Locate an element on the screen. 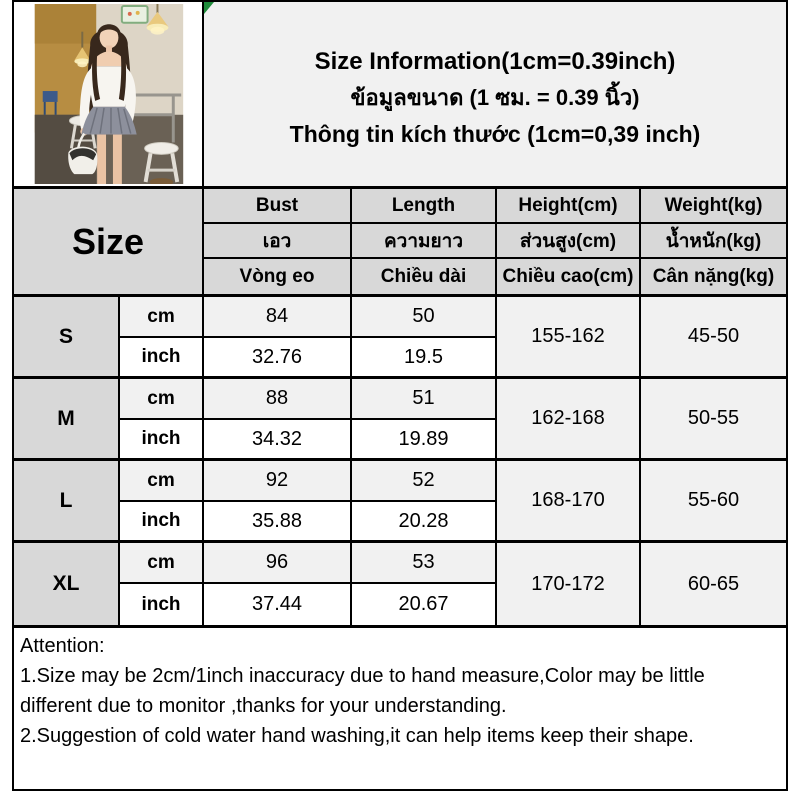  cell-m-length-inch: 19.89 is located at coordinates (424, 440).